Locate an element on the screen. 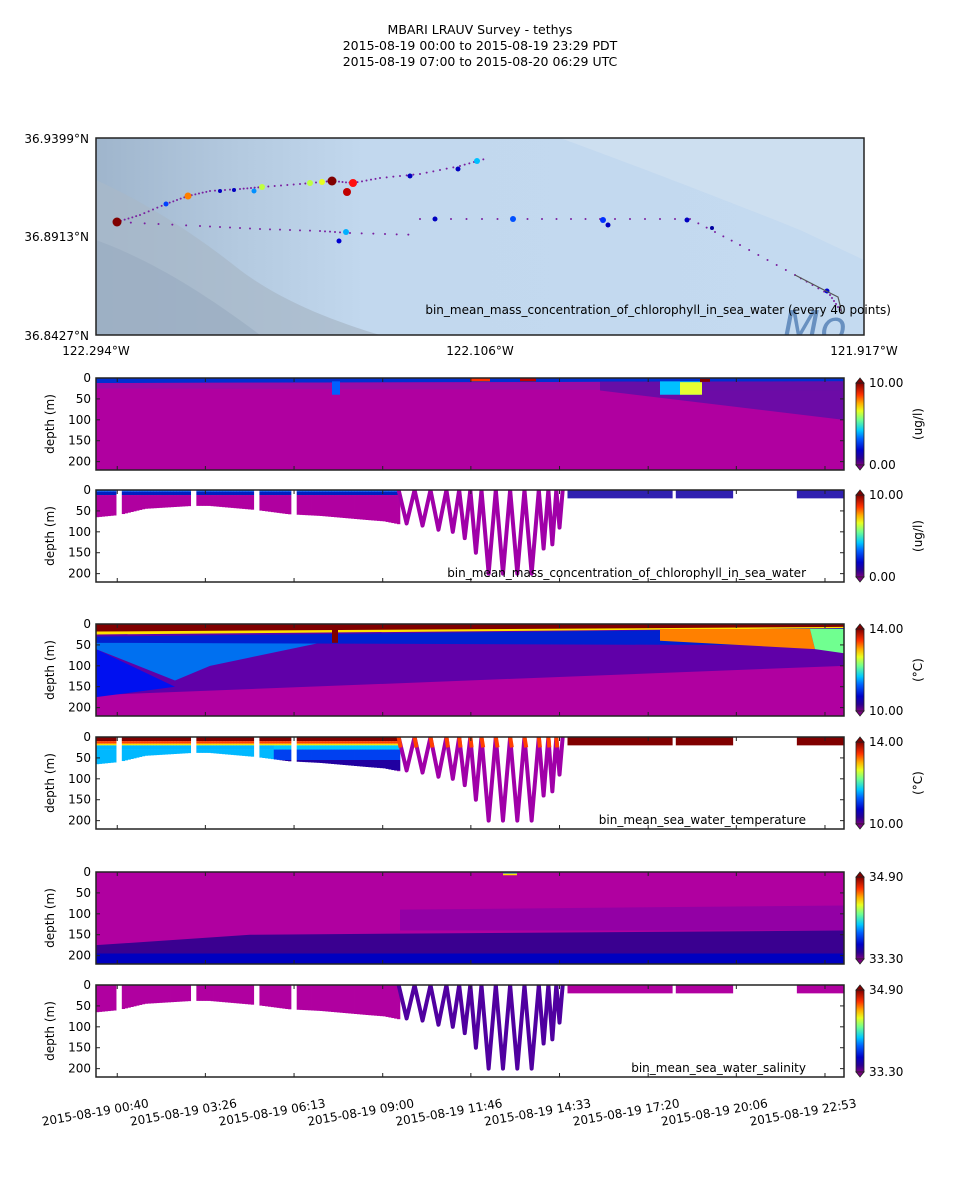 This screenshot has height=1200, width=960. y-tick-label: 150 is located at coordinates (79, 800).